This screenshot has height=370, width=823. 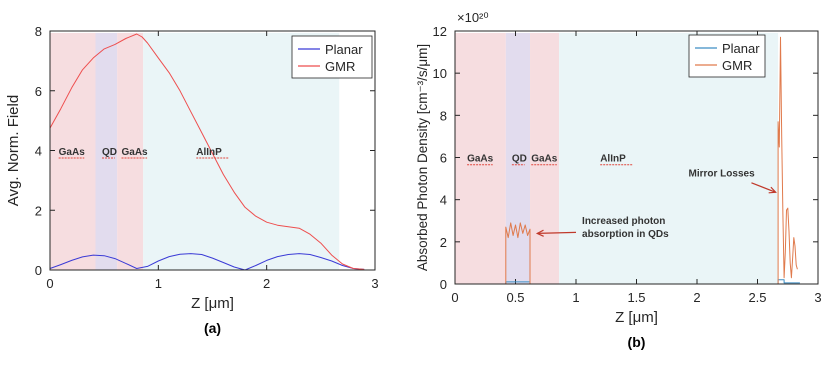 I want to click on x-tick-label: 0.5, so click(x=515, y=297).